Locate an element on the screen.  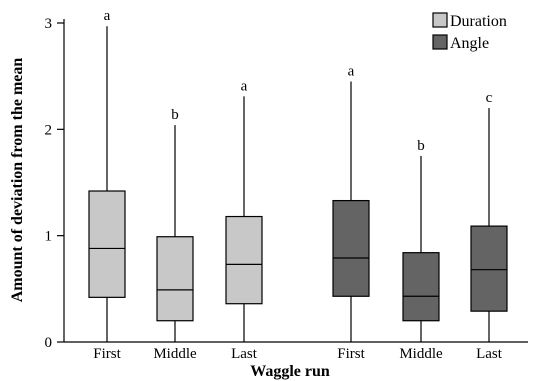
box-duration-last: a Last is located at coordinates (244, 220).